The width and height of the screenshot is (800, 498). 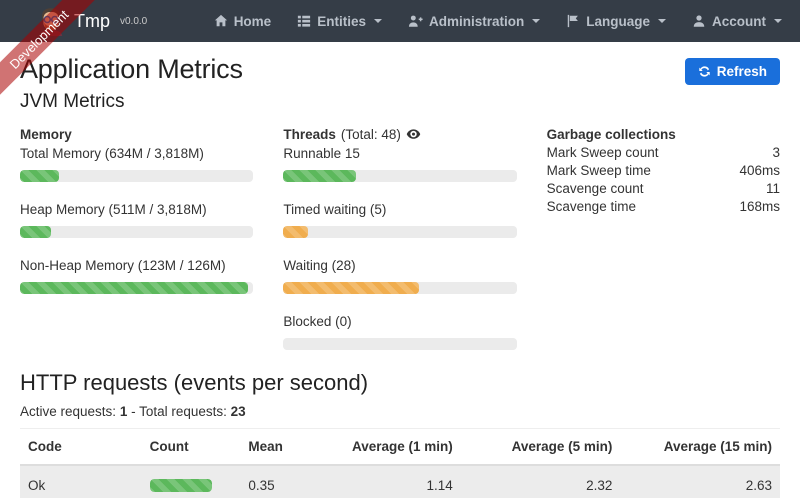 What do you see at coordinates (598, 170) in the screenshot?
I see `gc-label: Mark Sweep time` at bounding box center [598, 170].